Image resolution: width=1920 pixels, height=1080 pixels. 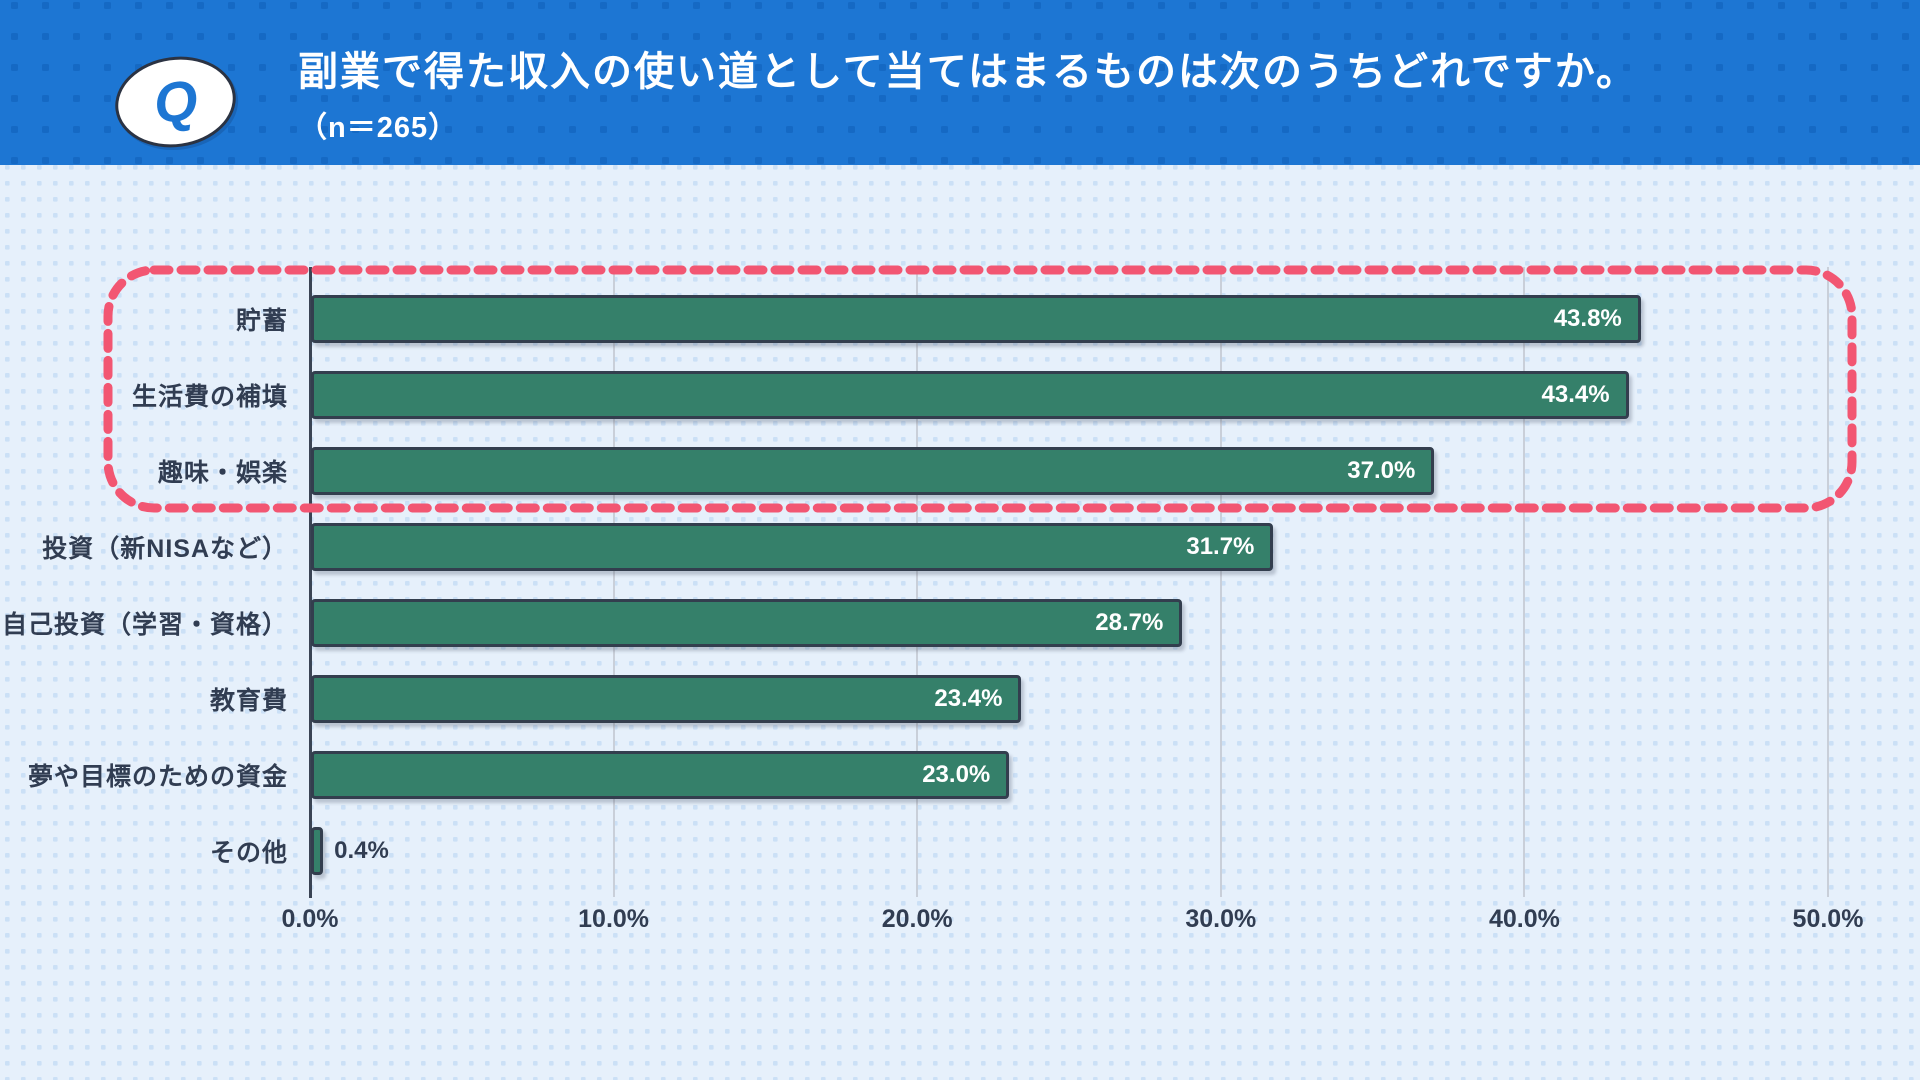 I want to click on bar: 37.0%, so click(x=873, y=471).